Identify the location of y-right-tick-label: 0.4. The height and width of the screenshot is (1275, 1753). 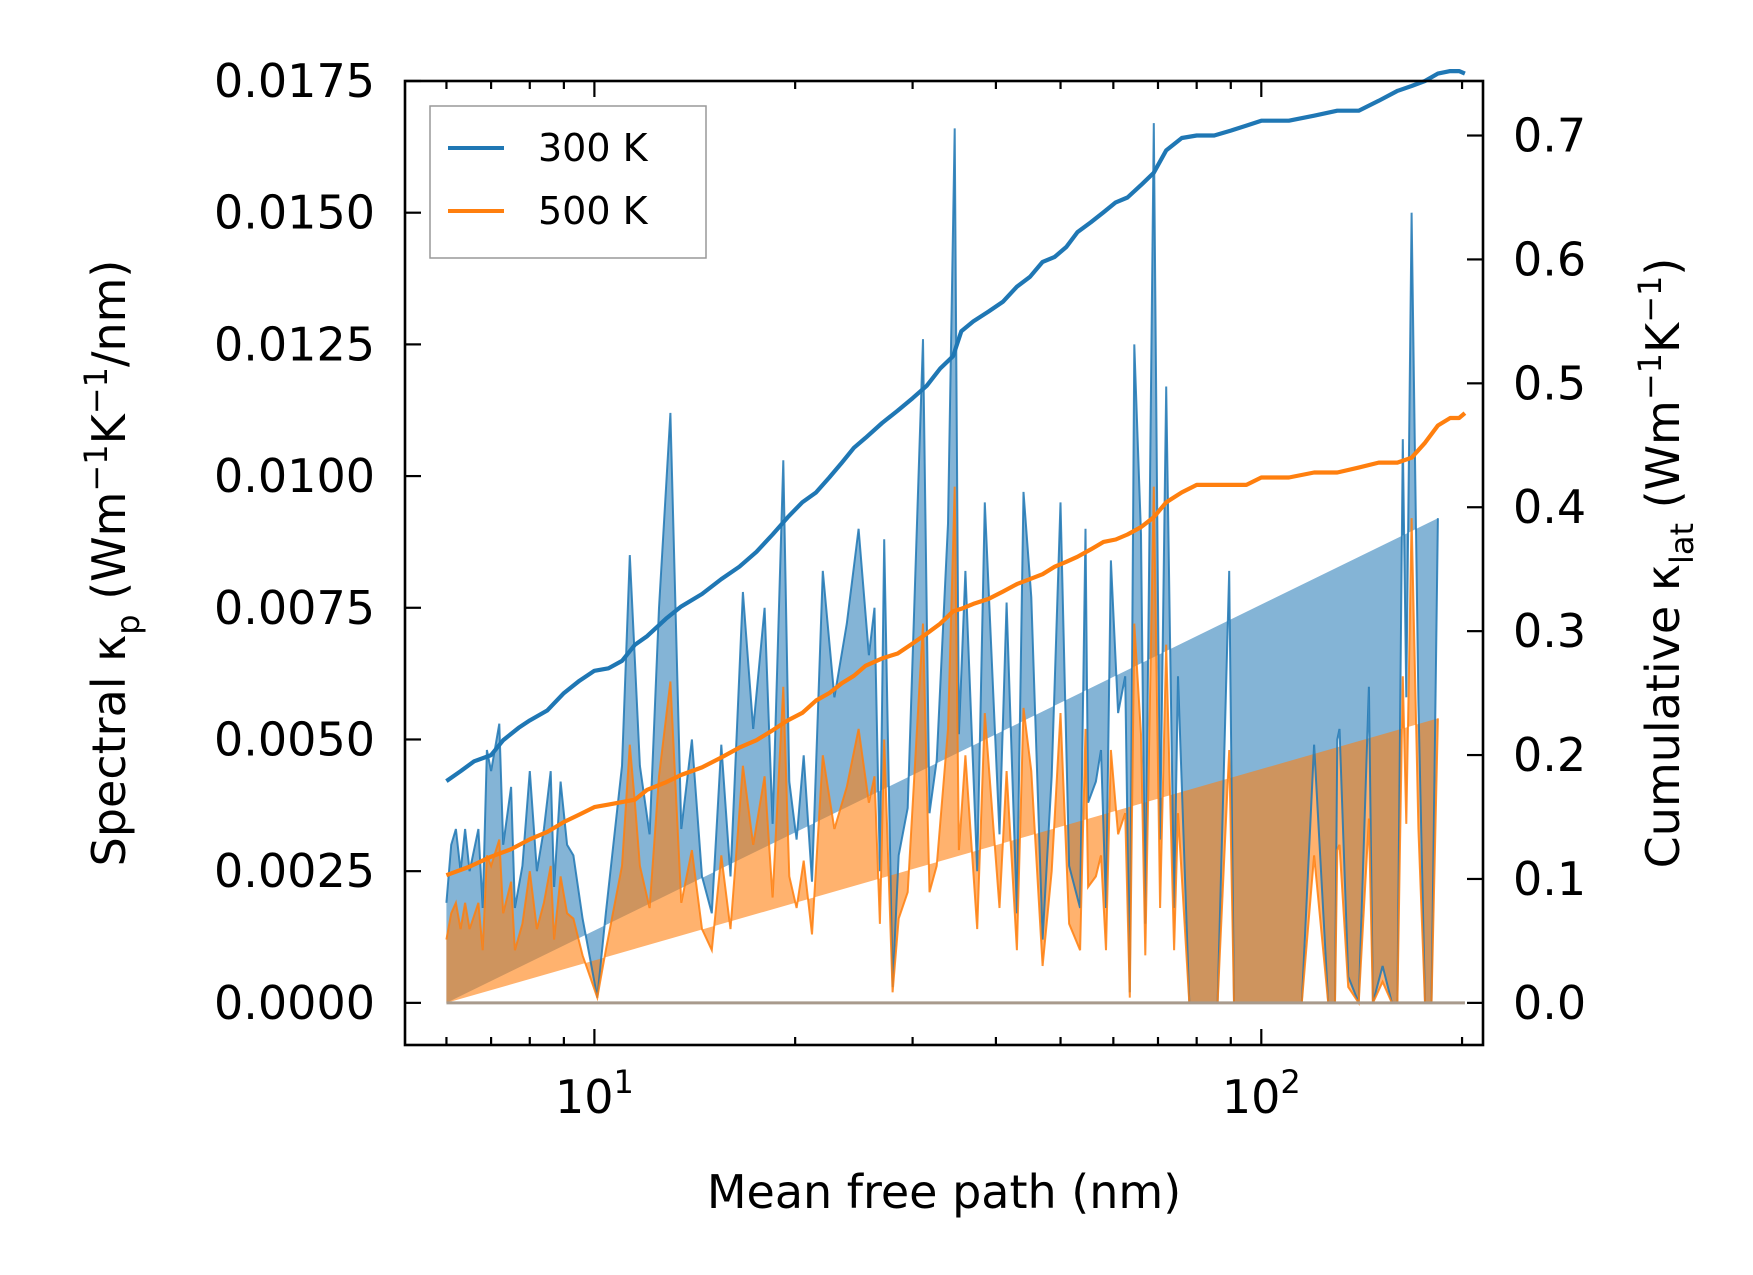
(1549, 507).